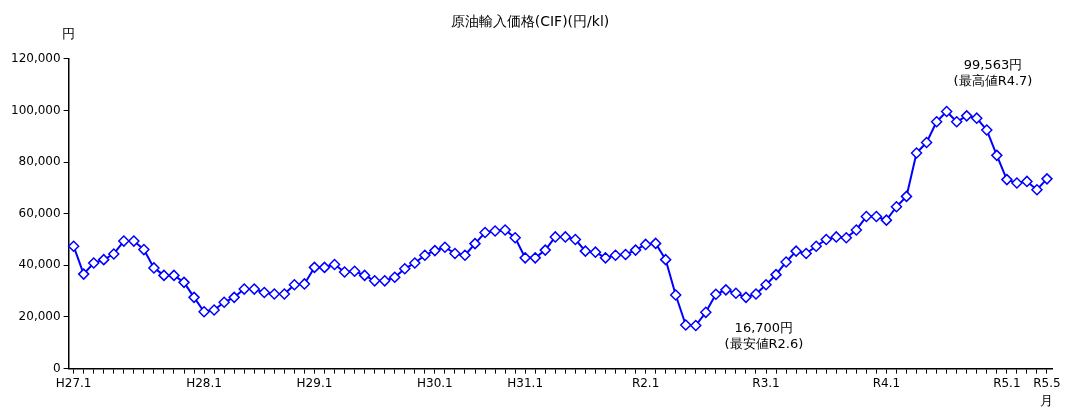  Describe the element at coordinates (36, 57) in the screenshot. I see `y-tick-label: 120,000` at that location.